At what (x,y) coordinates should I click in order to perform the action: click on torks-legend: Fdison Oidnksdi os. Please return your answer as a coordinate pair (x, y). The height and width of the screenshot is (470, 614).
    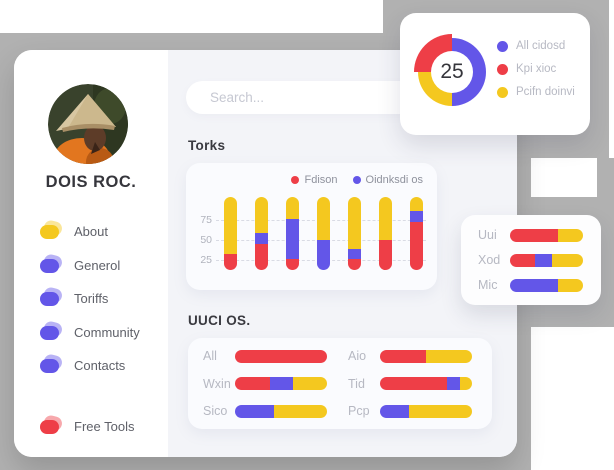
    Looking at the image, I should click on (357, 180).